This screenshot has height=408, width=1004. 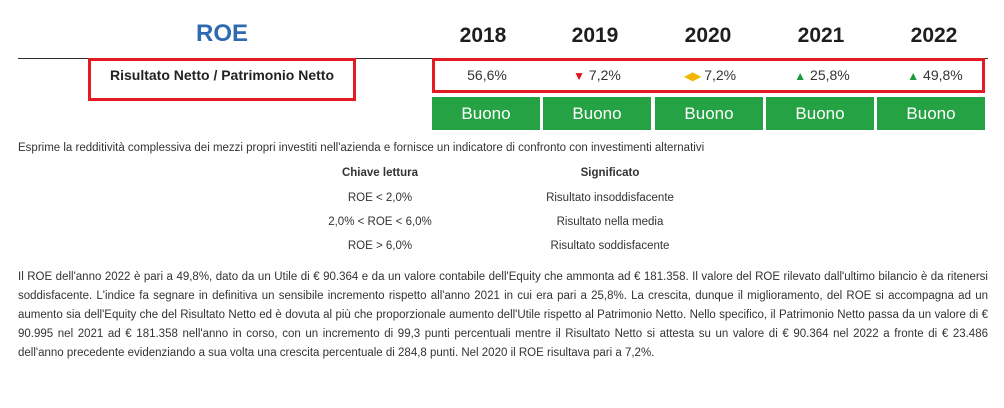 What do you see at coordinates (931, 113) in the screenshot?
I see `rating-badge-2022: Buono` at bounding box center [931, 113].